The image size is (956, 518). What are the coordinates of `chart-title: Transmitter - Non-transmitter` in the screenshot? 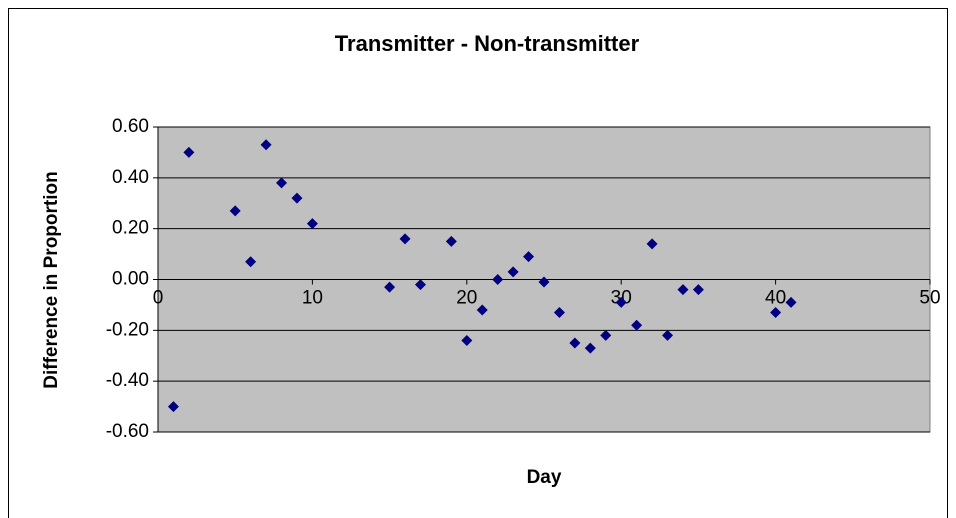 It's located at (487, 43).